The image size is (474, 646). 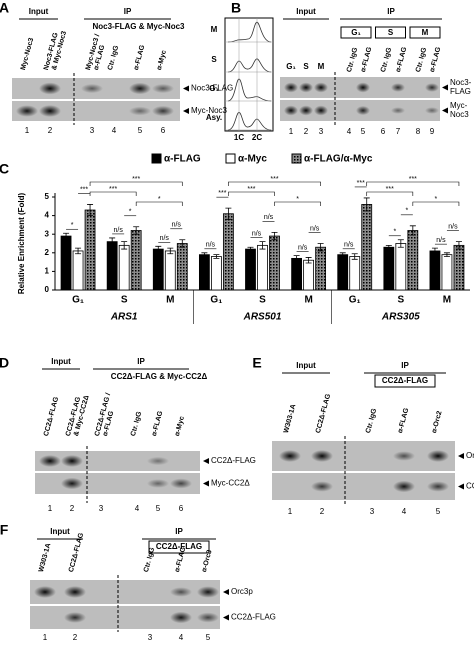 What do you see at coordinates (138, 26) in the screenshot?
I see `ip-group-label: Noc3-FLAG & Myc-Noc3` at bounding box center [138, 26].